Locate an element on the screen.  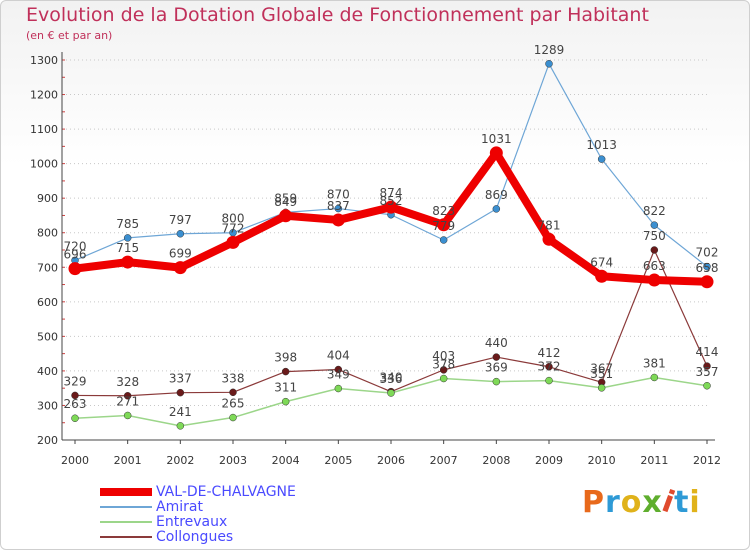
data-label-collongues: 337 is located at coordinates (180, 379).